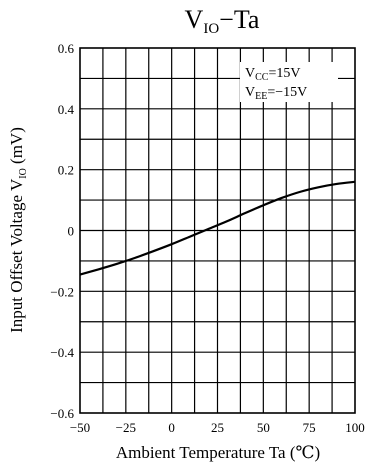 Image resolution: width=369 pixels, height=468 pixels. Describe the element at coordinates (126, 427) in the screenshot. I see `x-tick-label: −25` at that location.